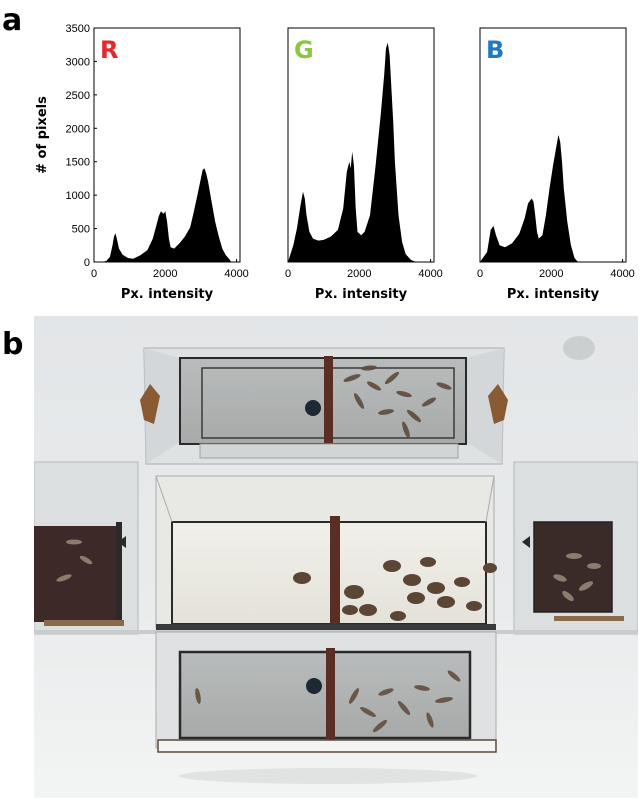 This screenshot has height=800, width=640. Describe the element at coordinates (109, 50) in the screenshot. I see `channel-label: R` at that location.